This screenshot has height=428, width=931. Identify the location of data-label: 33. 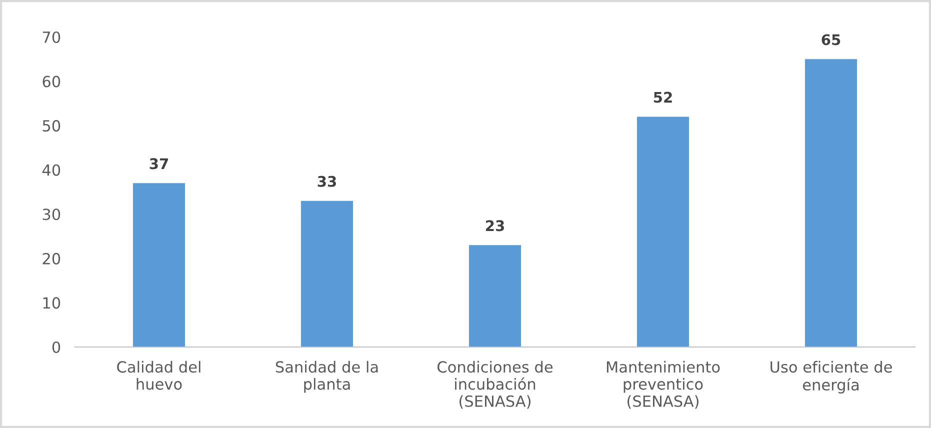
(327, 181).